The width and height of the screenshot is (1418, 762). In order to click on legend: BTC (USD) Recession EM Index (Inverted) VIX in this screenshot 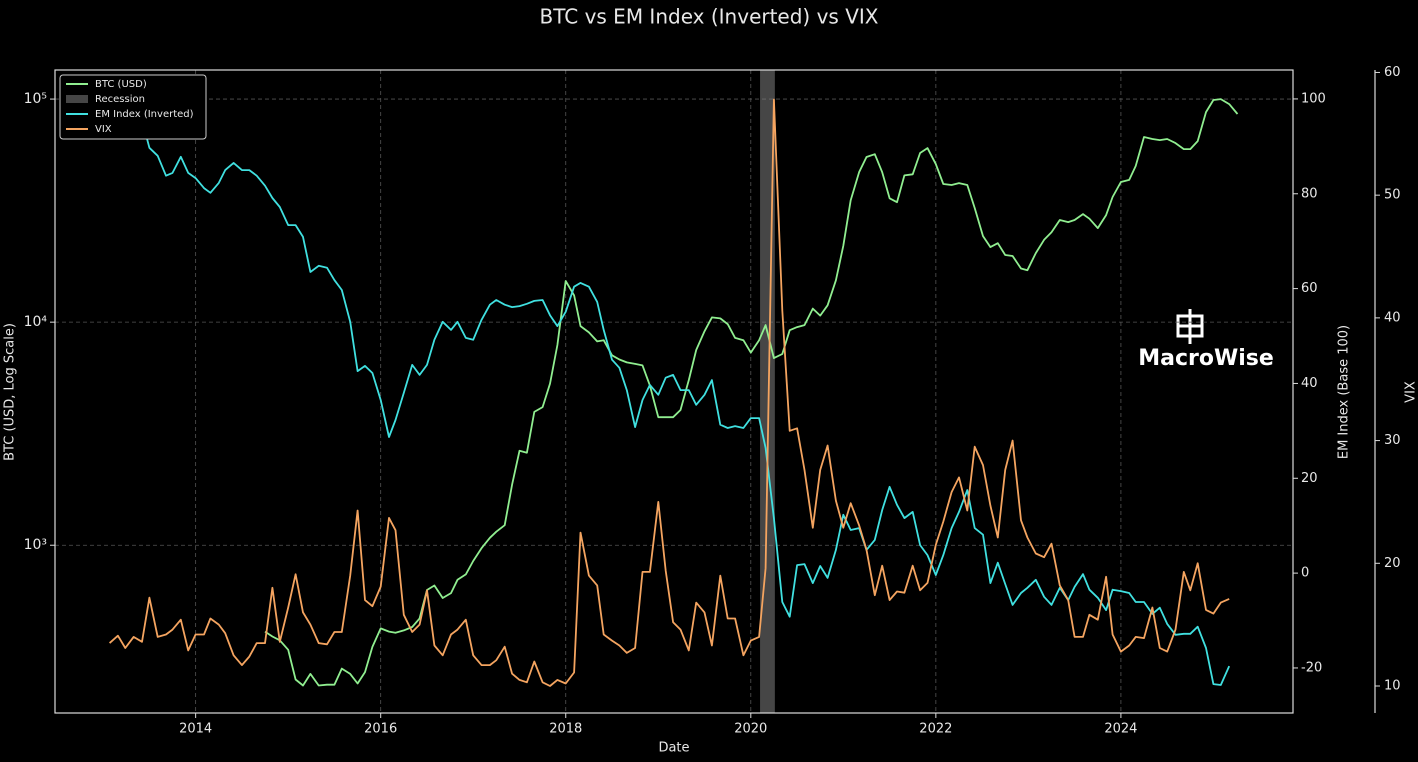, I will do `click(133, 107)`.